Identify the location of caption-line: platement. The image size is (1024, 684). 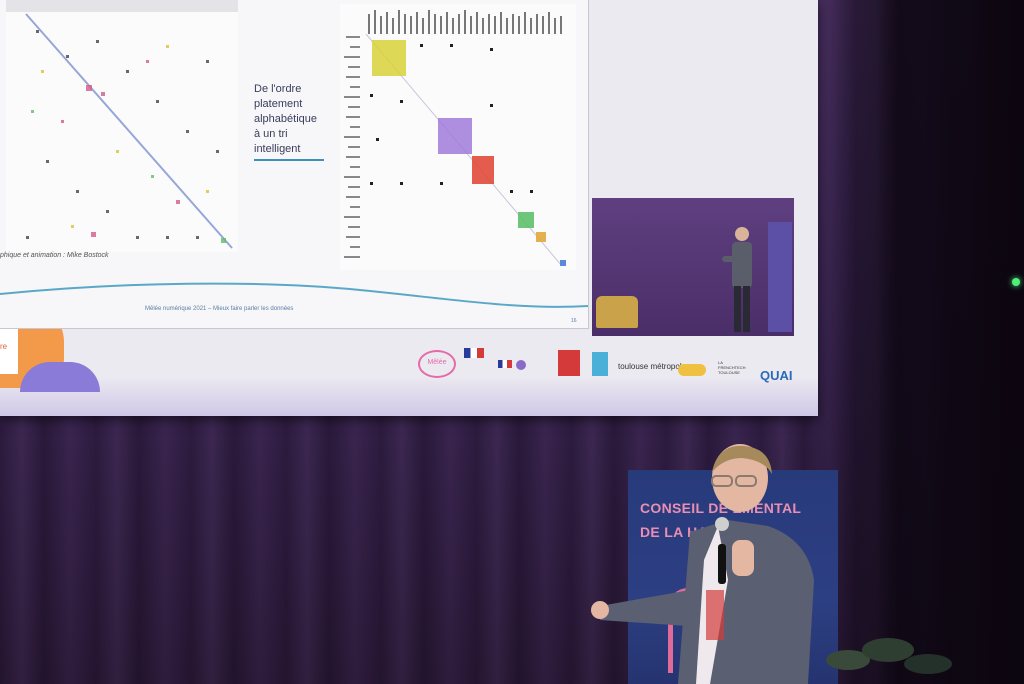
(278, 104).